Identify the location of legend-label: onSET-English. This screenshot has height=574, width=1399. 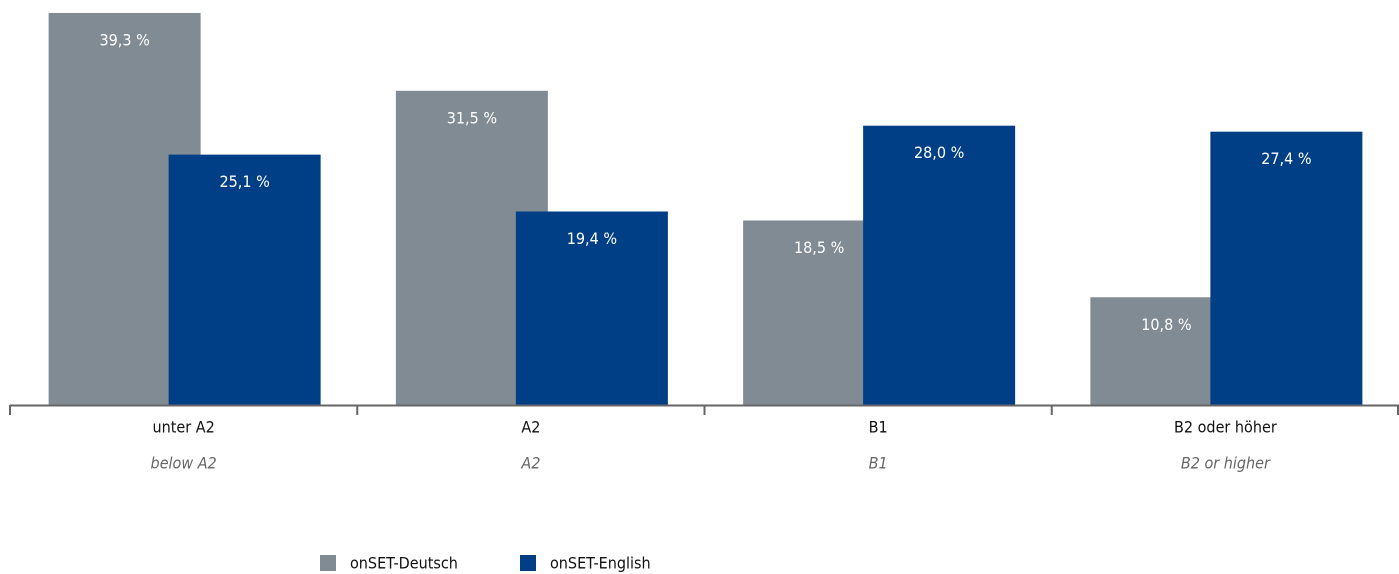
(600, 563).